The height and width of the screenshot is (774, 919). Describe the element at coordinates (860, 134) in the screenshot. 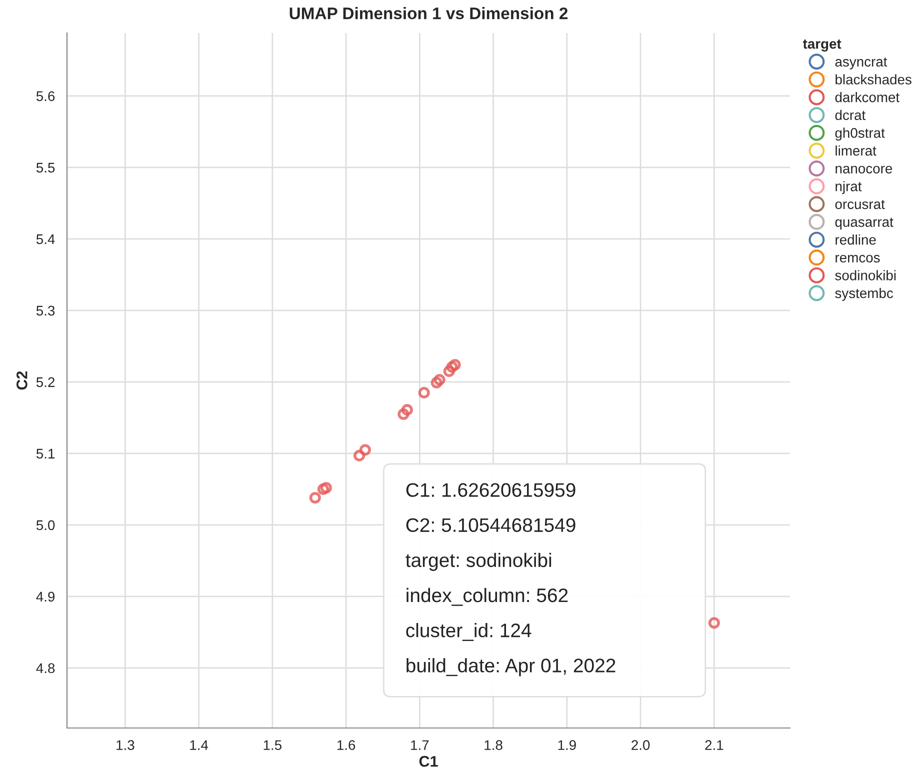

I see `legend-label: gh0strat` at that location.